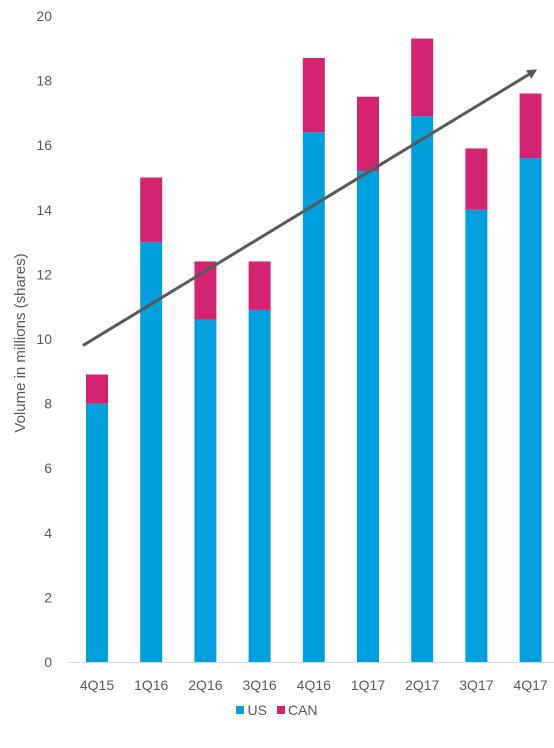 The width and height of the screenshot is (554, 748). I want to click on bar-can-4q17, so click(530, 126).